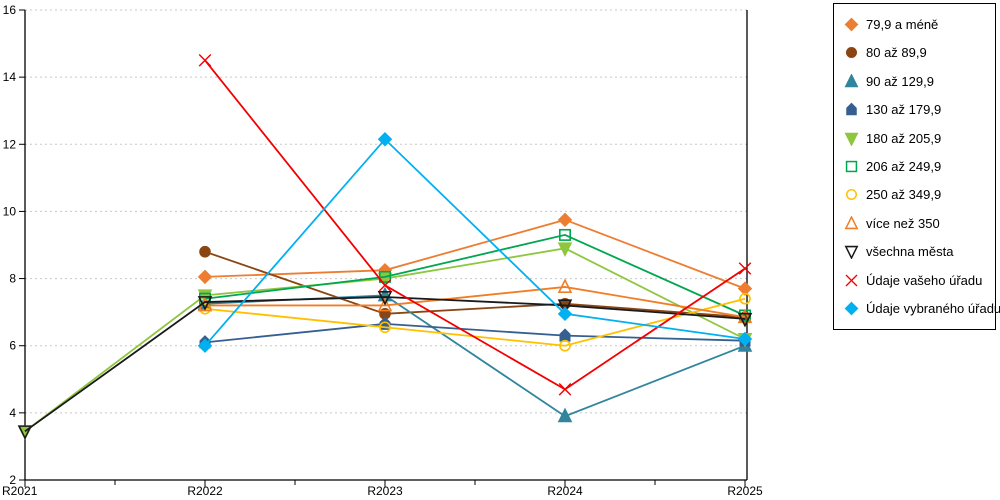  What do you see at coordinates (12, 413) in the screenshot?
I see `svg-text: 4` at bounding box center [12, 413].